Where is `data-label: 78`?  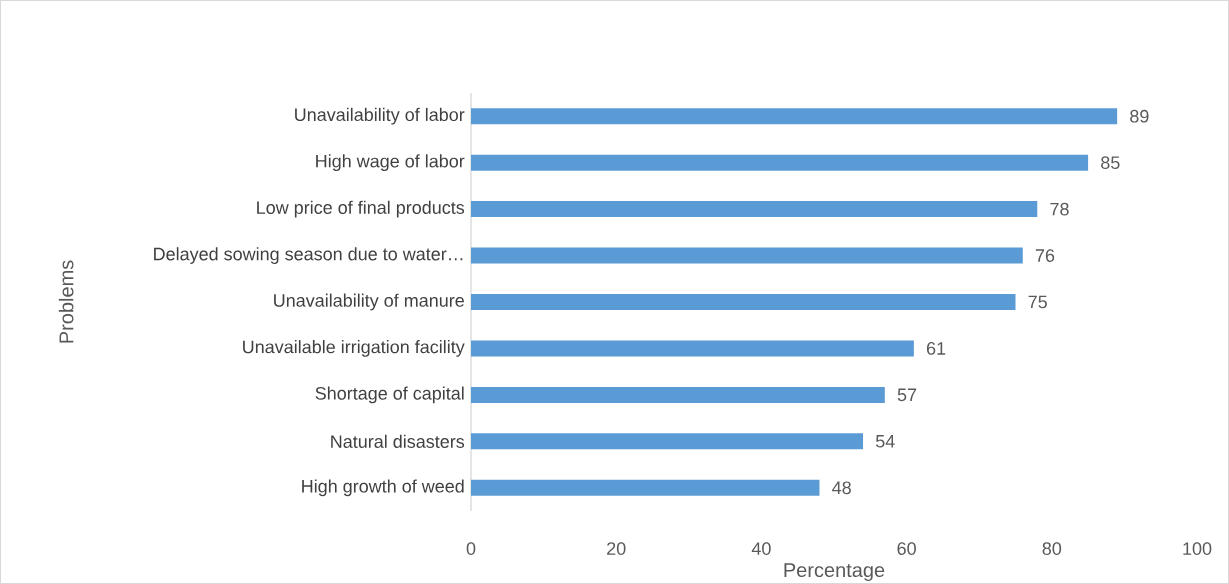
data-label: 78 is located at coordinates (1059, 209).